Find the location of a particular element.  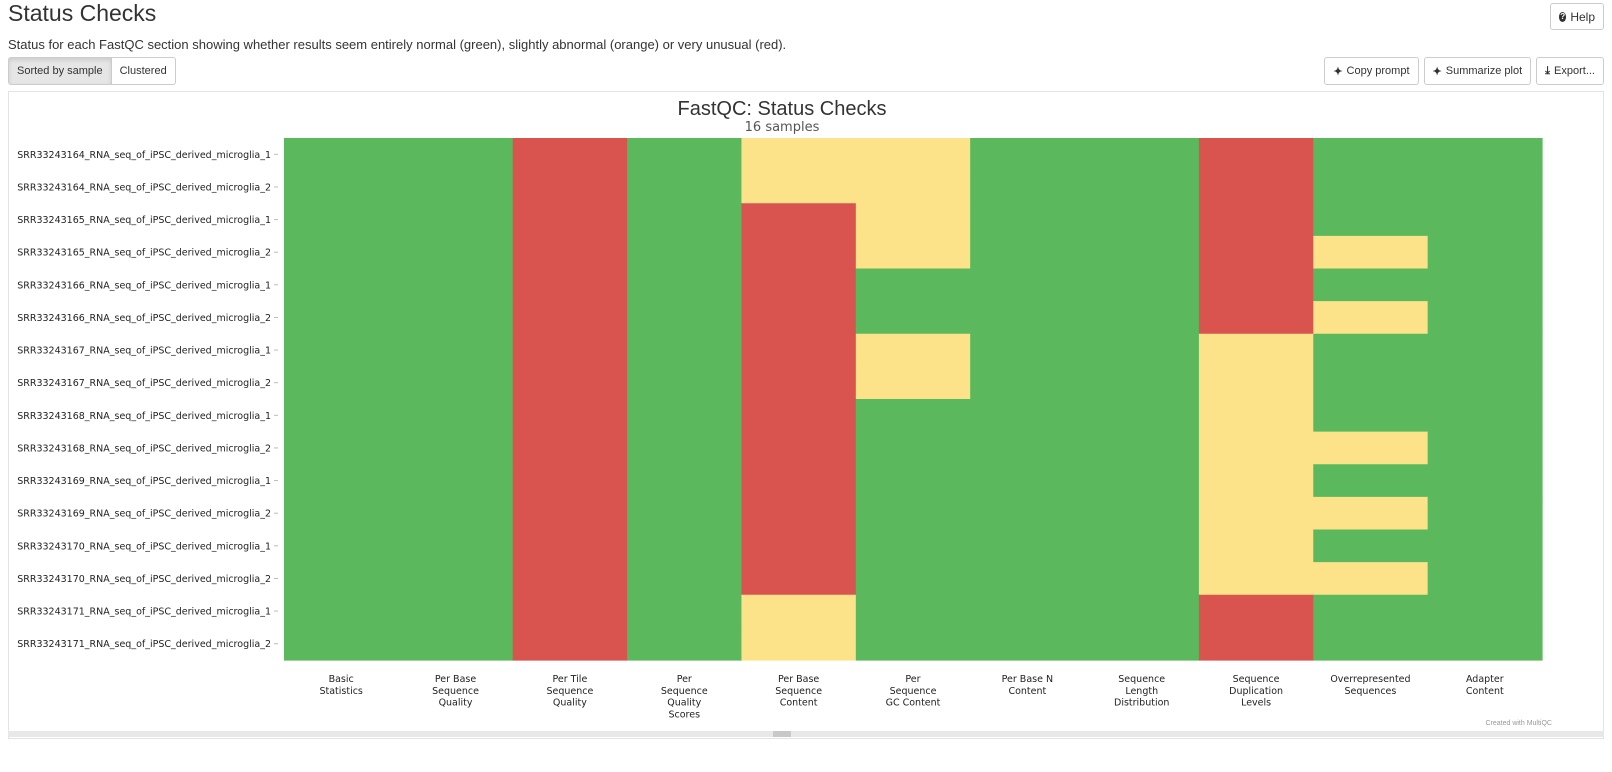

scrollbar-handle is located at coordinates (782, 734).